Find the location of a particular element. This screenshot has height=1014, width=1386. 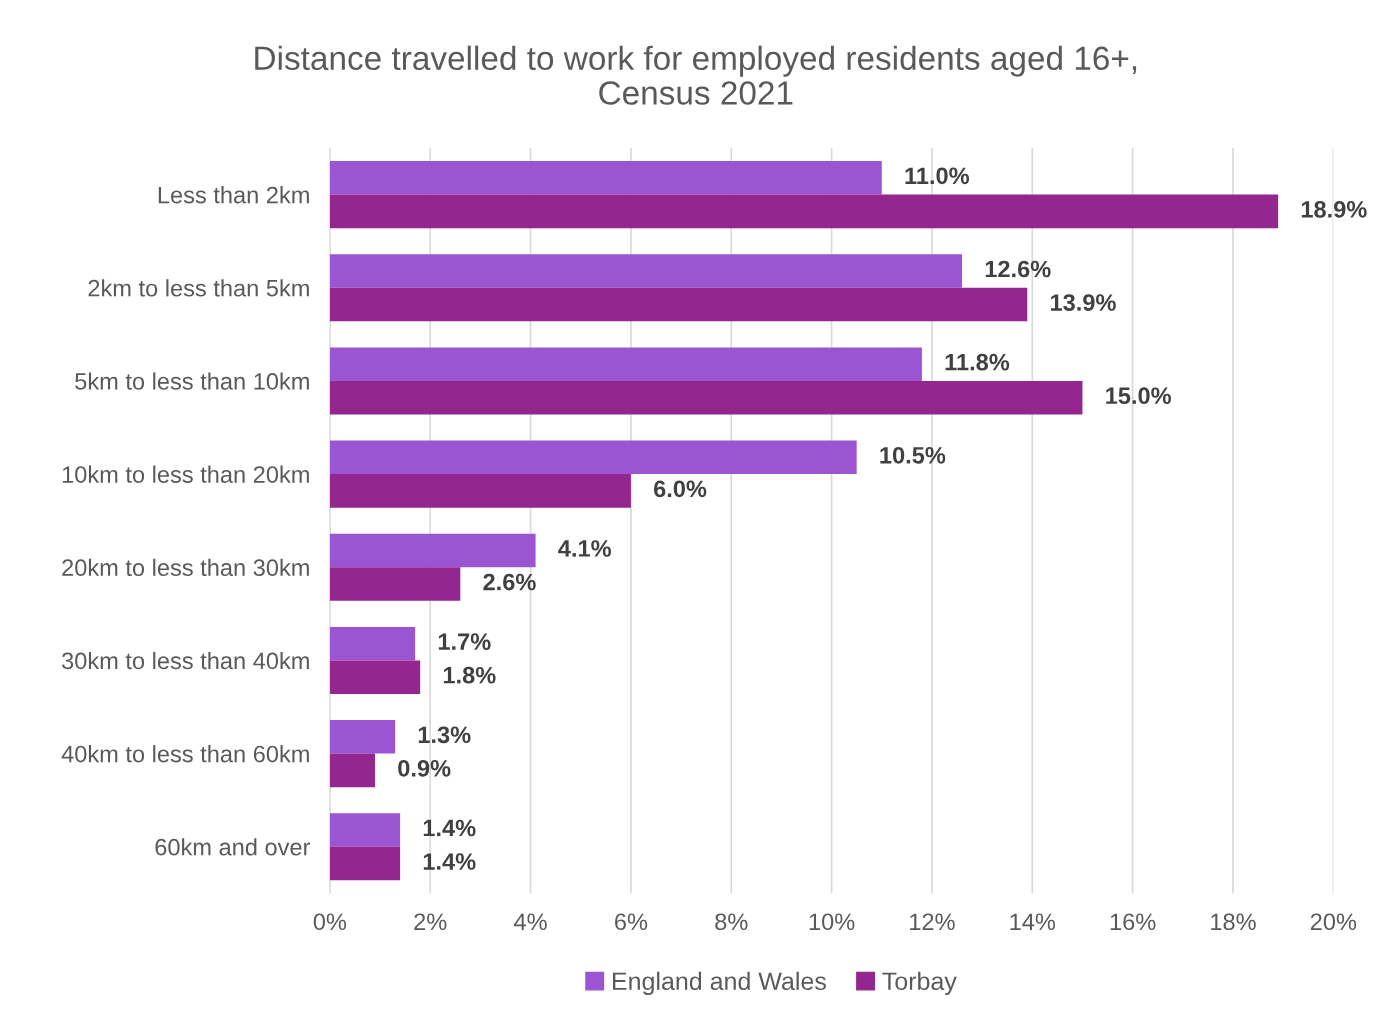

y-tick-label: 40km to less than 60km is located at coordinates (185, 754).